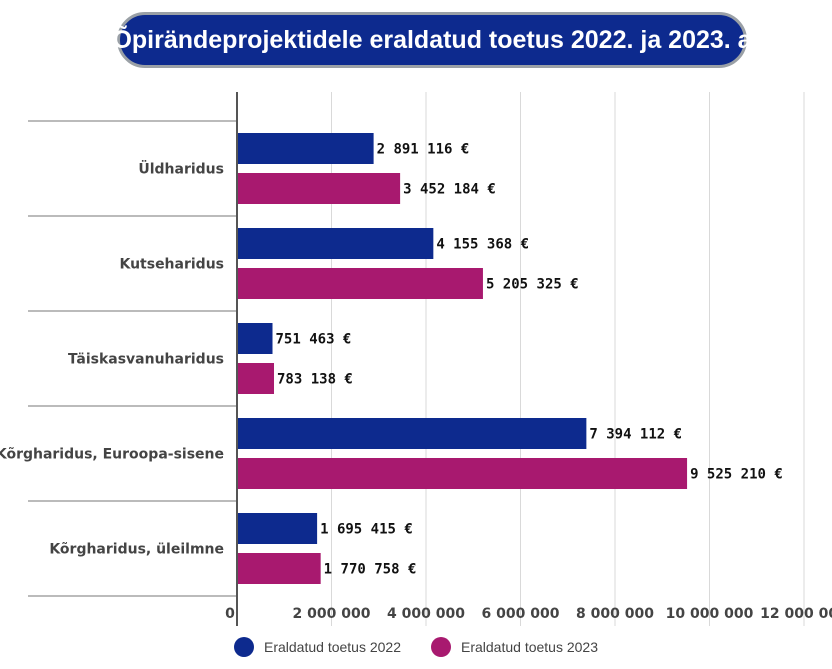 This screenshot has height=669, width=832. Describe the element at coordinates (635, 435) in the screenshot. I see `data-label: 7 394 112 €` at that location.